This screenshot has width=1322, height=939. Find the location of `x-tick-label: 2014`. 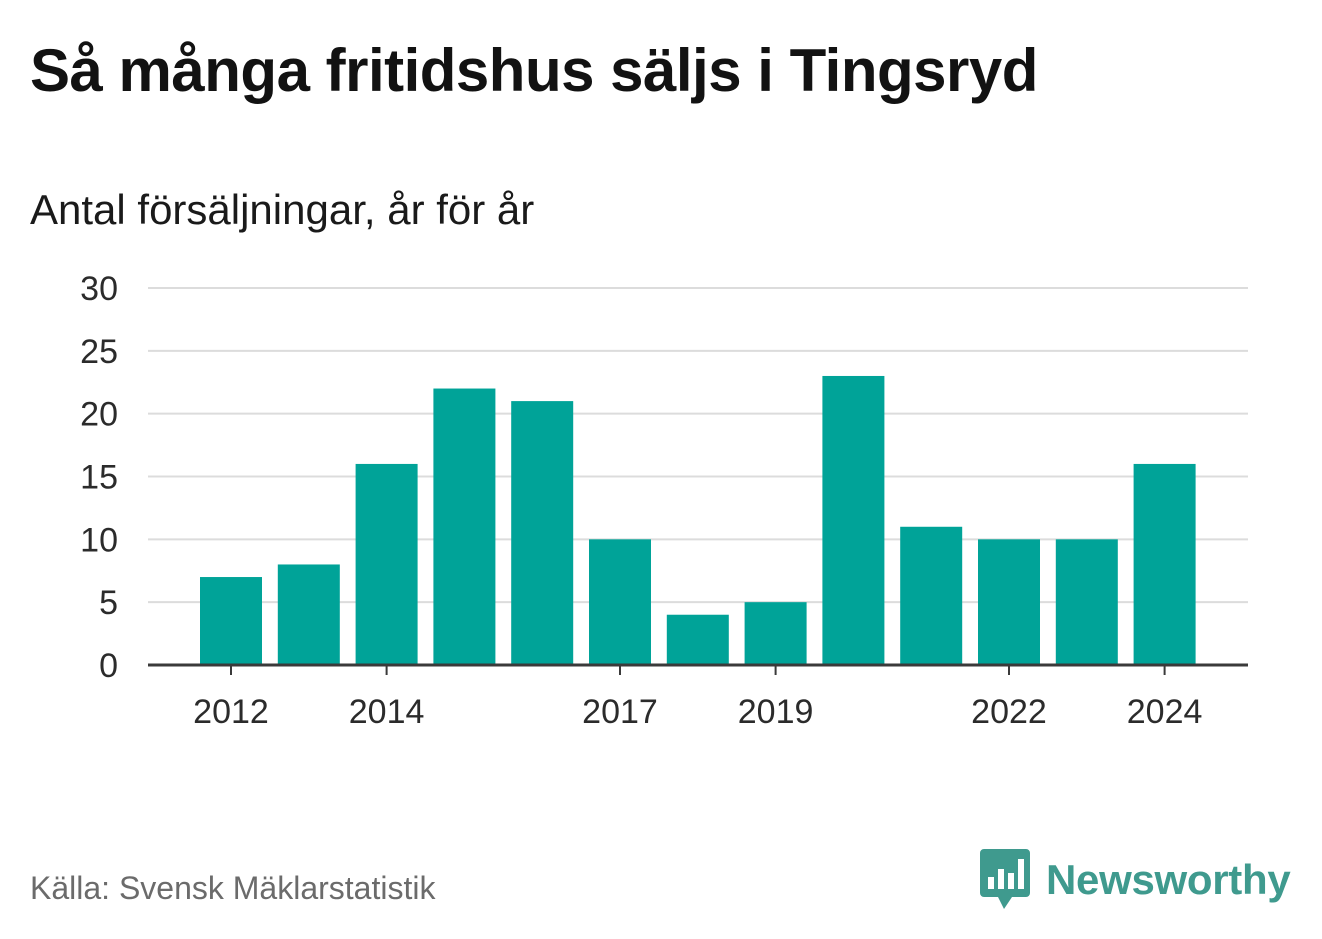

x-tick-label: 2014 is located at coordinates (387, 712).